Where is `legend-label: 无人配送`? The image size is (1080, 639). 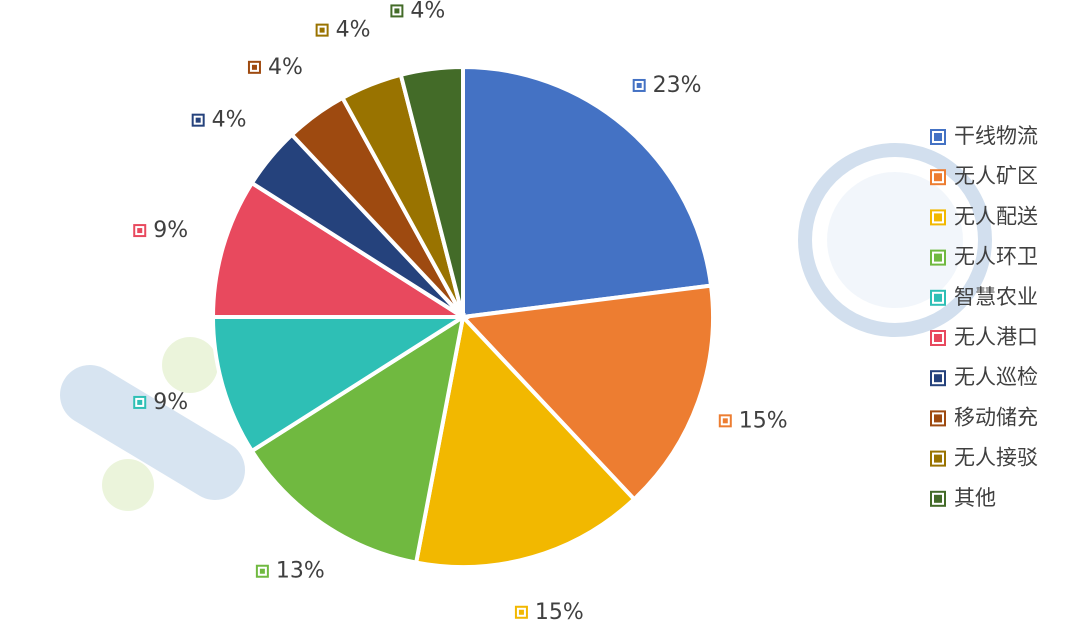
legend-label: 无人配送 is located at coordinates (996, 216).